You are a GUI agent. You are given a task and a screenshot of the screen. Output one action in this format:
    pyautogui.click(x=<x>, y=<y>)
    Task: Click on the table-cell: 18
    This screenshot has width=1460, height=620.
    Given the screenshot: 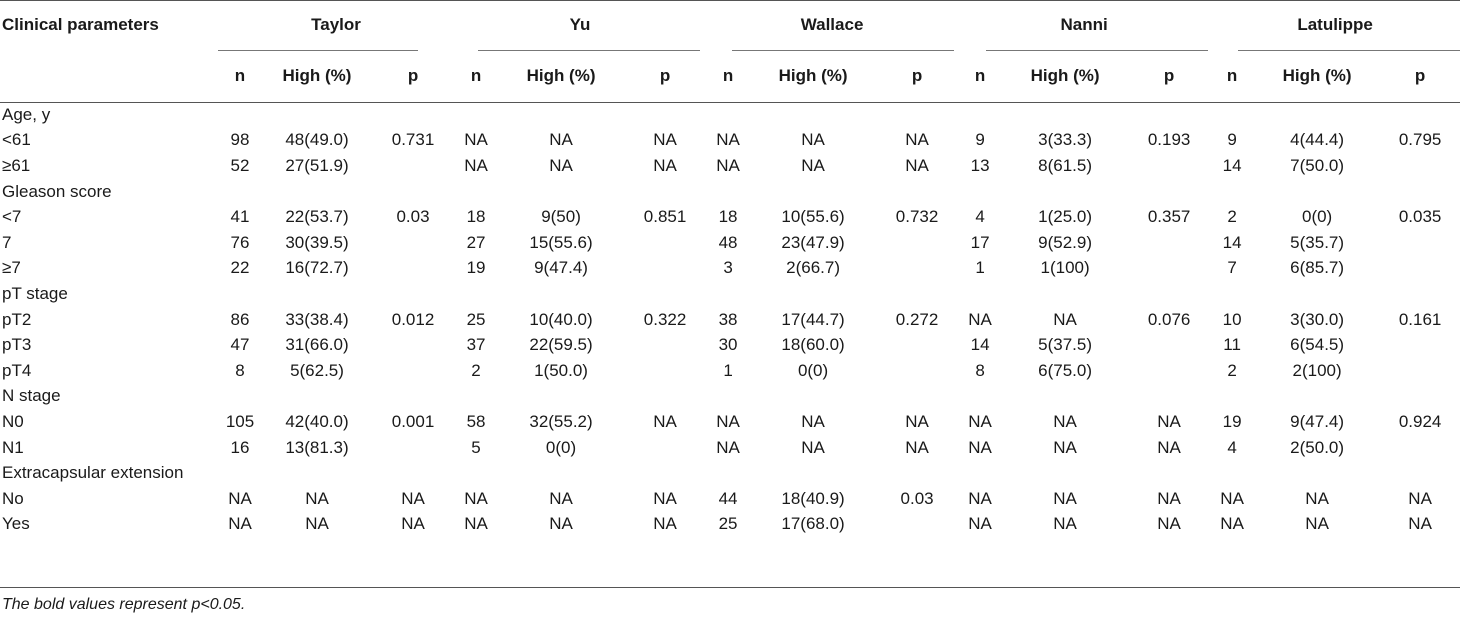 What is the action you would take?
    pyautogui.click(x=476, y=217)
    